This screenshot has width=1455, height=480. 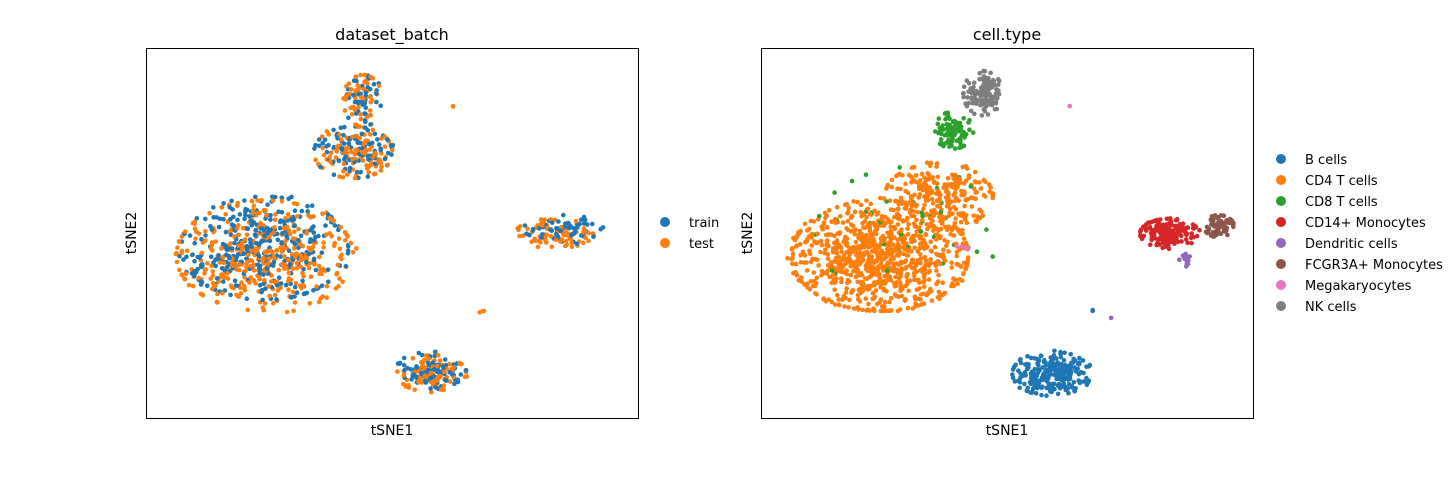 What do you see at coordinates (701, 244) in the screenshot?
I see `legend-label: test` at bounding box center [701, 244].